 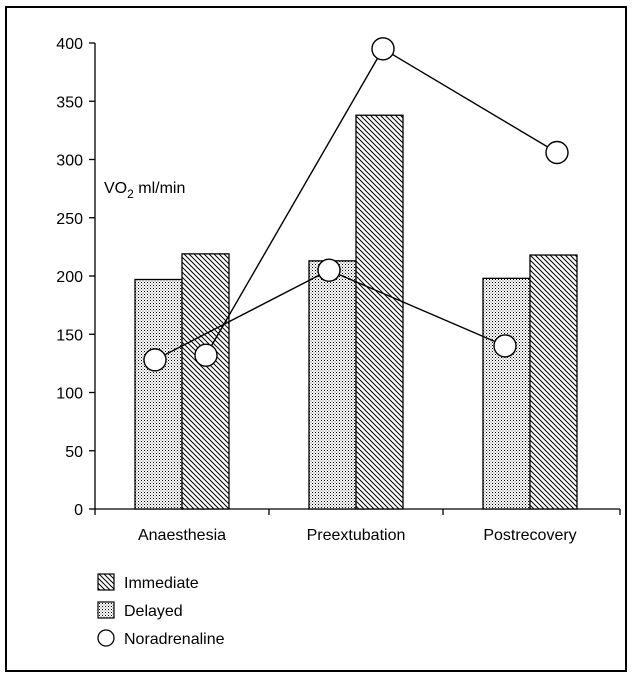 I want to click on bar-delayed-preextubation, so click(x=332, y=385).